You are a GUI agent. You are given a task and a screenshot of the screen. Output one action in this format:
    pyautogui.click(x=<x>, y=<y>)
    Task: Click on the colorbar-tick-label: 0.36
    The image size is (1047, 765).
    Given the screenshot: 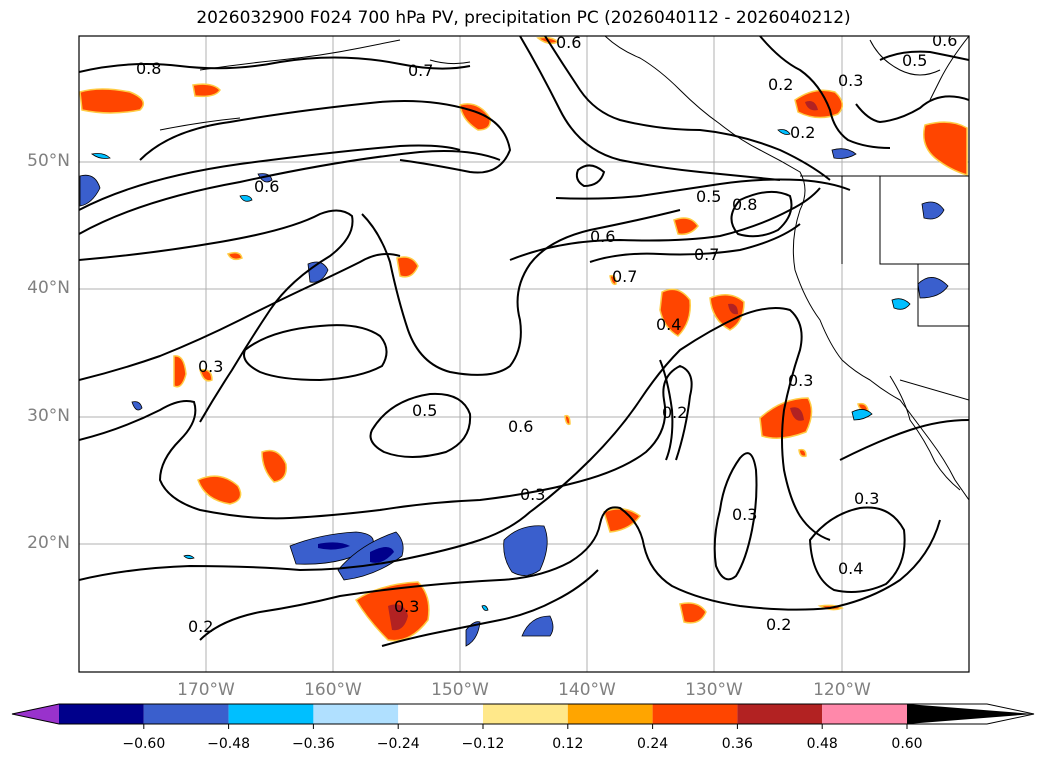 What is the action you would take?
    pyautogui.click(x=737, y=744)
    